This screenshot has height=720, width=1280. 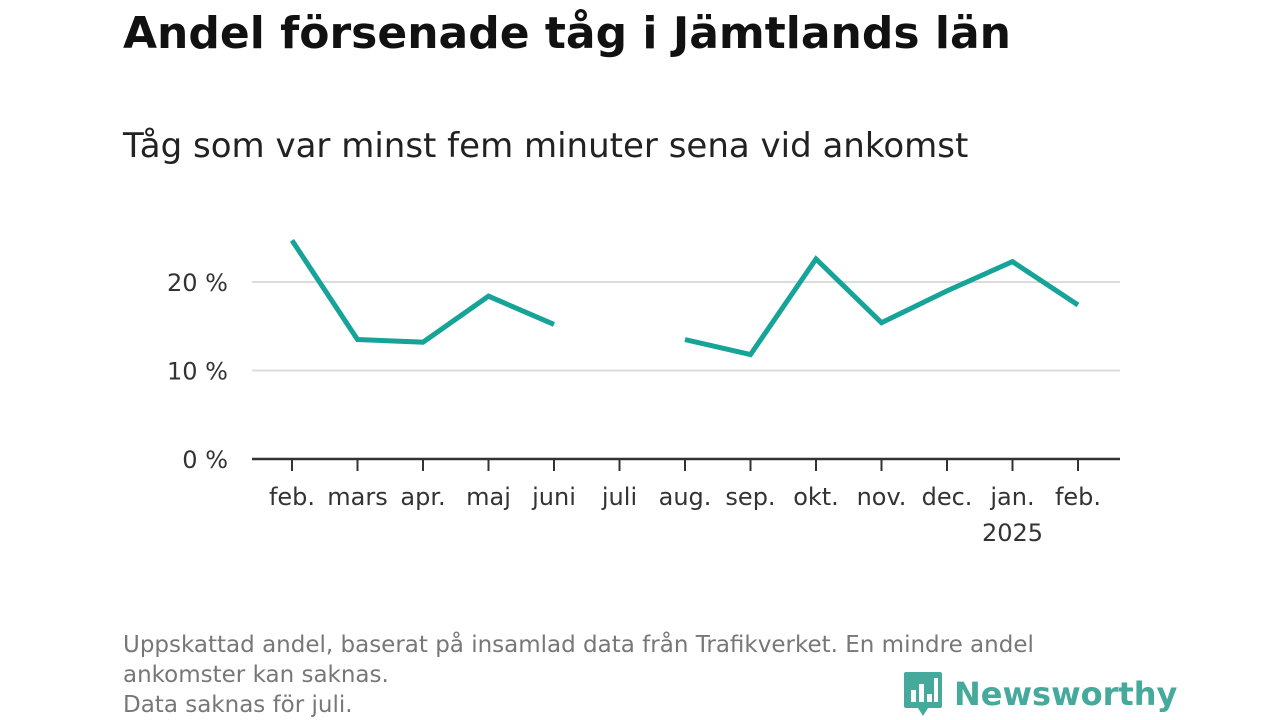 What do you see at coordinates (1066, 694) in the screenshot?
I see `logo-text: Newsworthy` at bounding box center [1066, 694].